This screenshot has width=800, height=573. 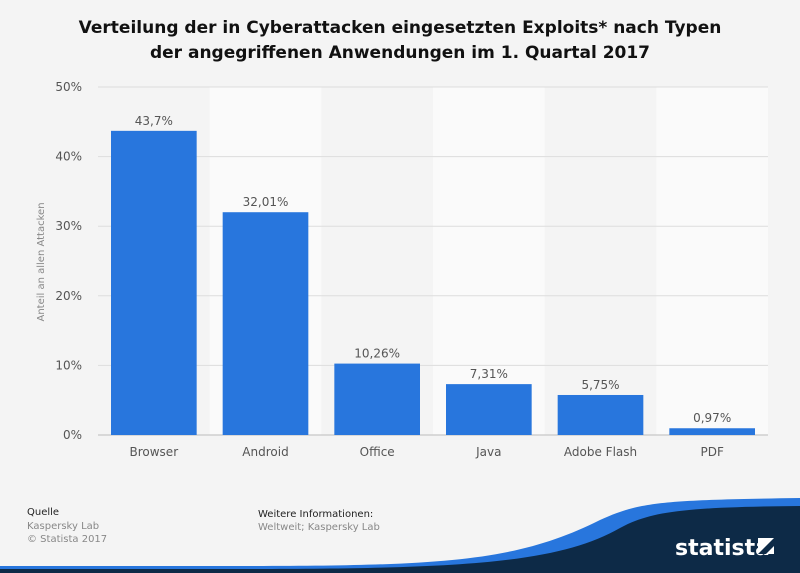 What do you see at coordinates (154, 282) in the screenshot?
I see `bar-browser` at bounding box center [154, 282].